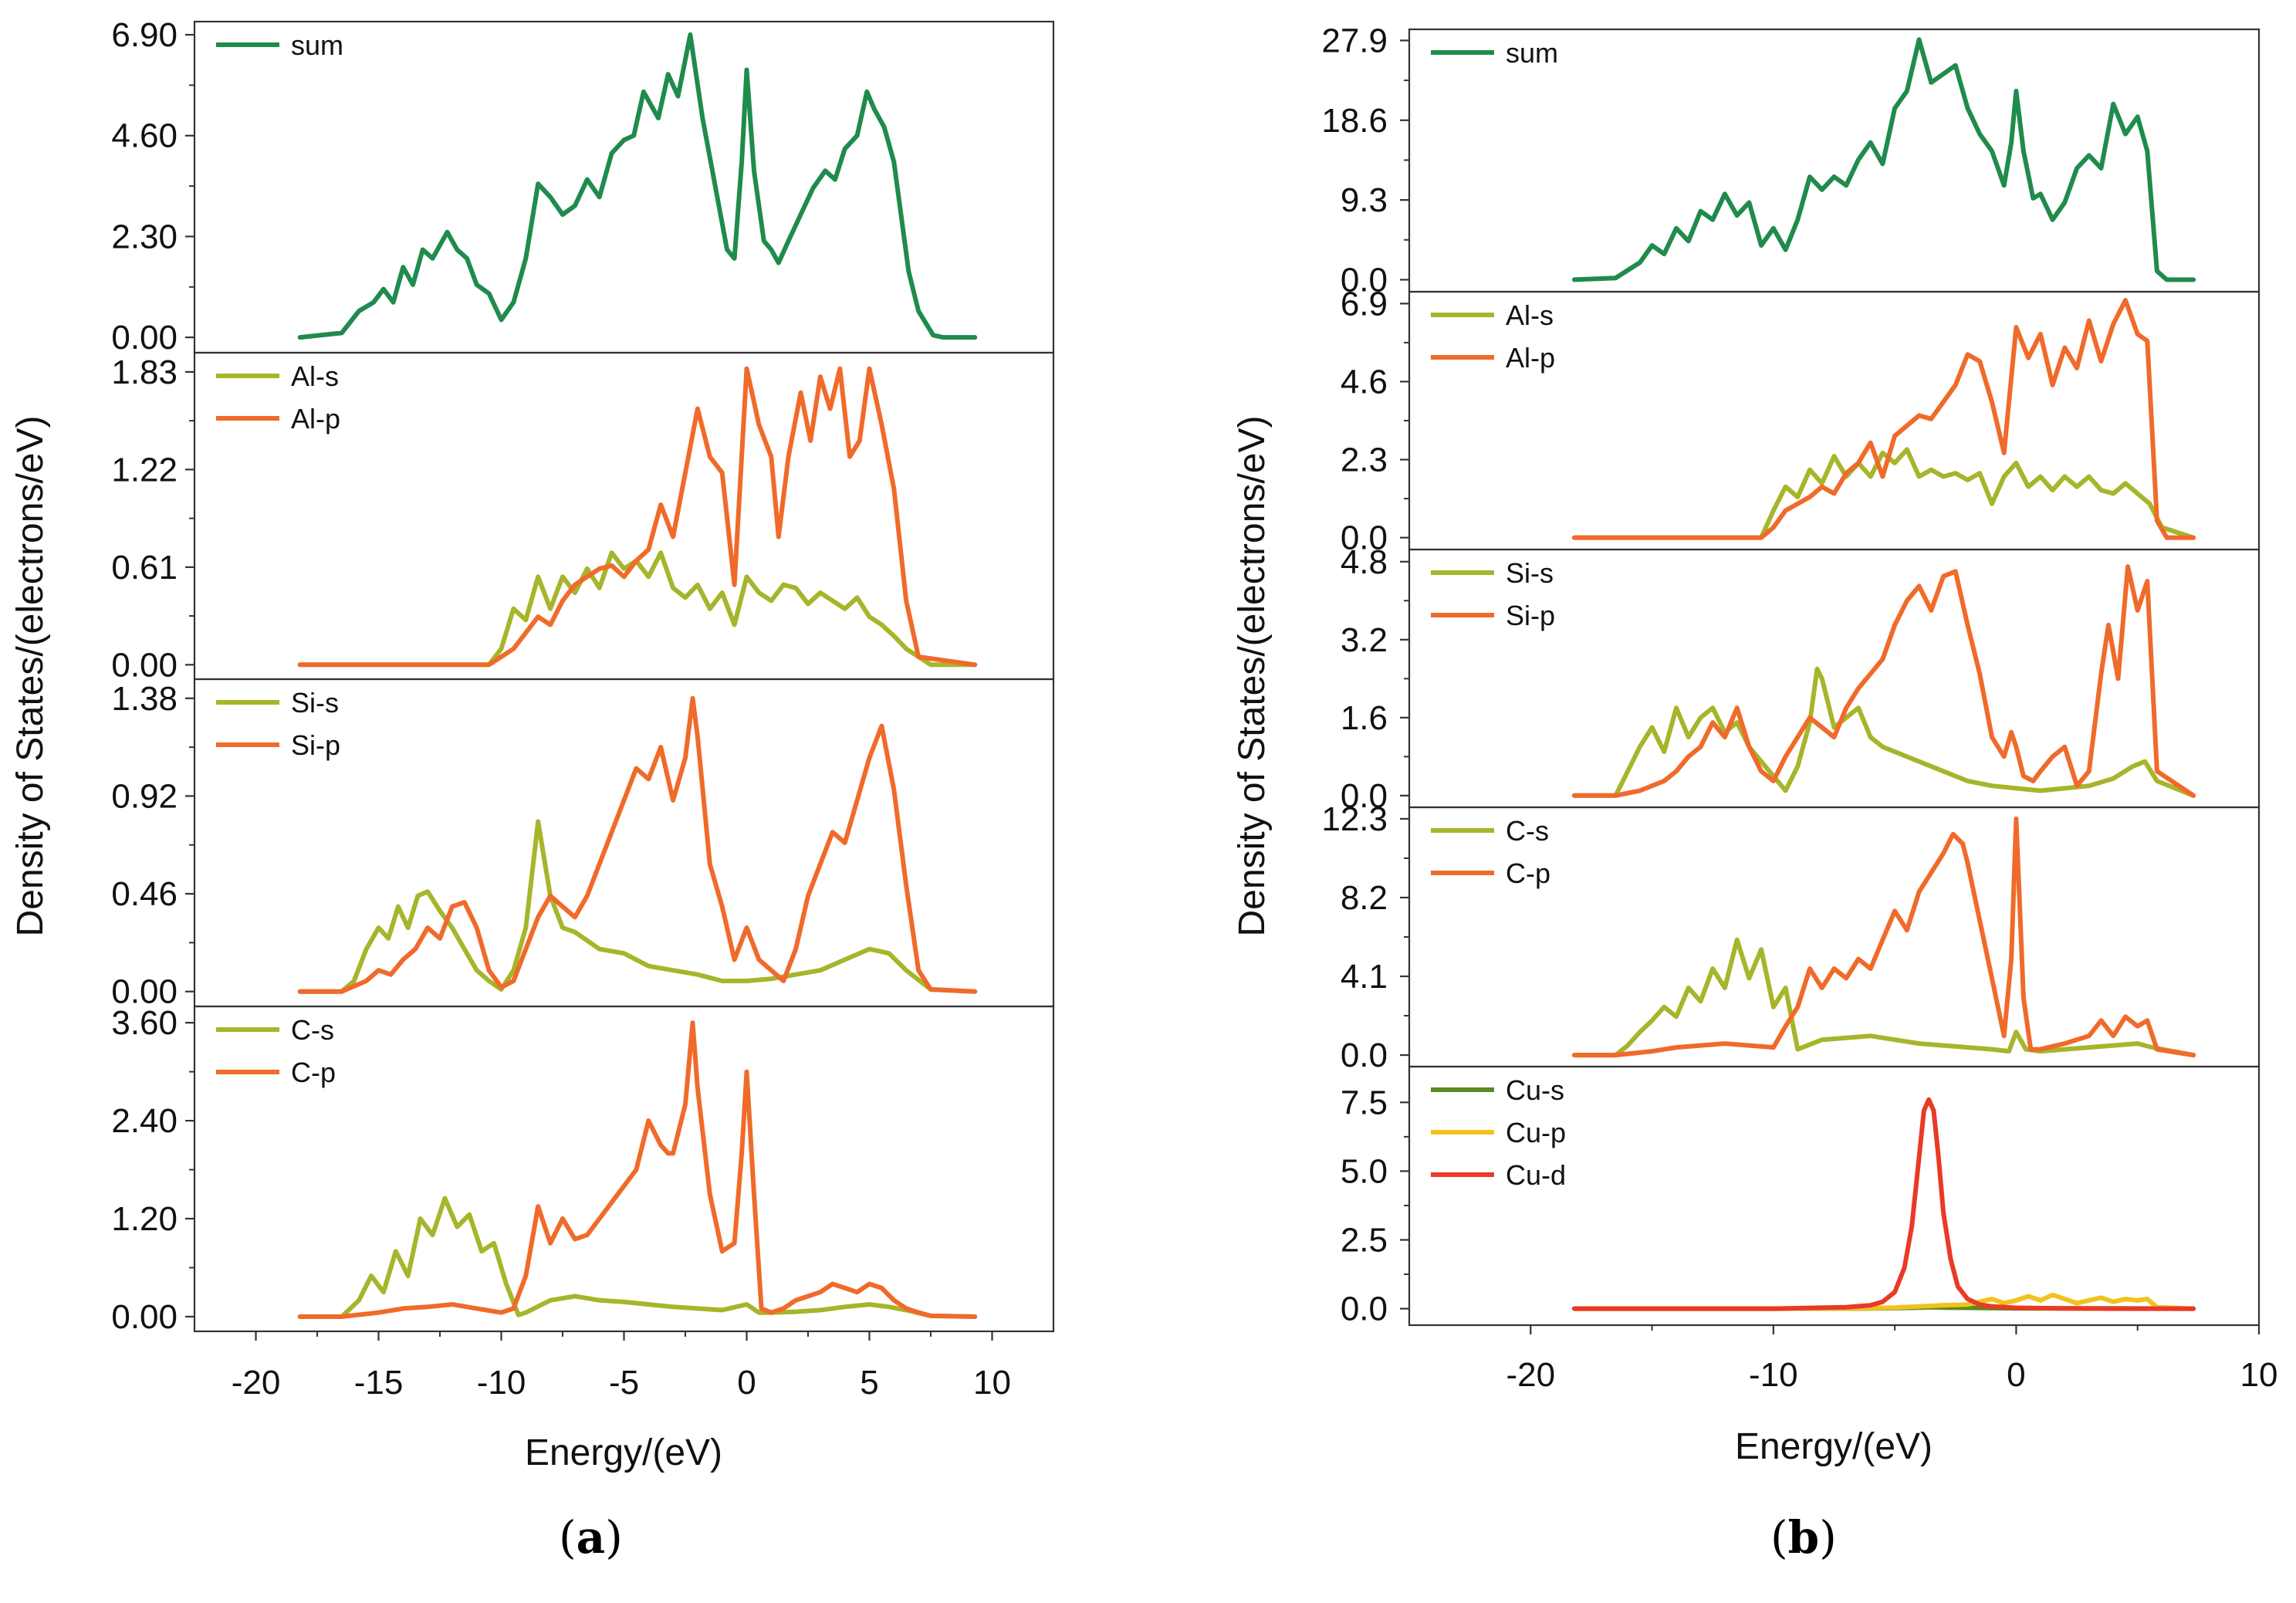 Image resolution: width=2296 pixels, height=1603 pixels. What do you see at coordinates (144, 1023) in the screenshot?
I see `y-tick-label: 3.60` at bounding box center [144, 1023].